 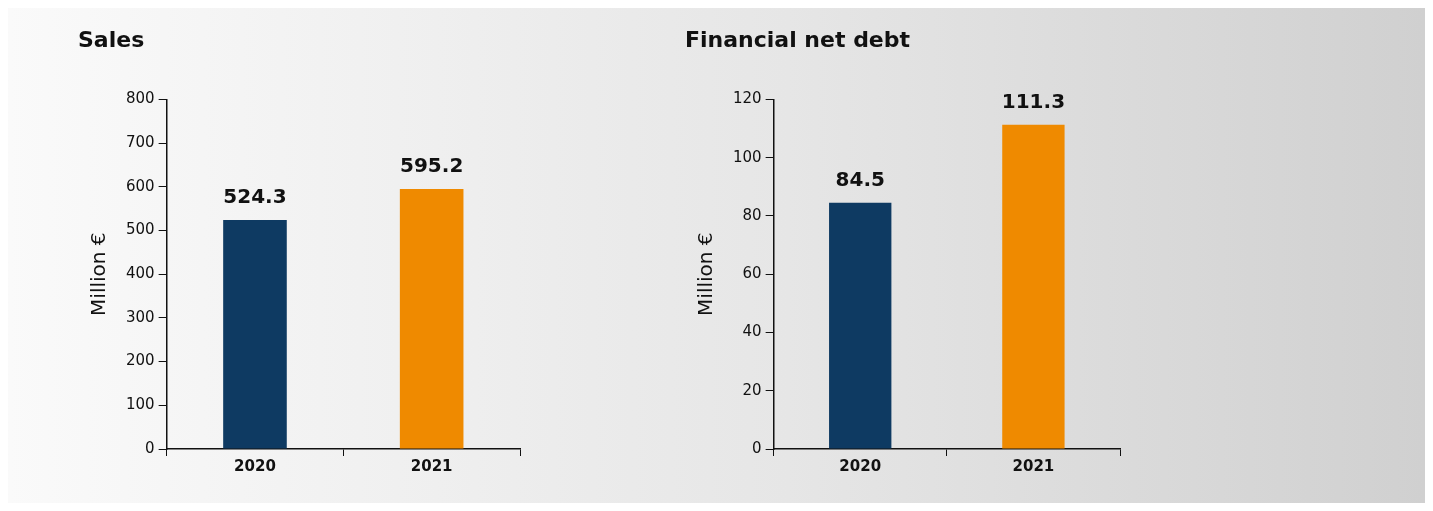 I want to click on y-tick-label: 300, so click(x=140, y=316).